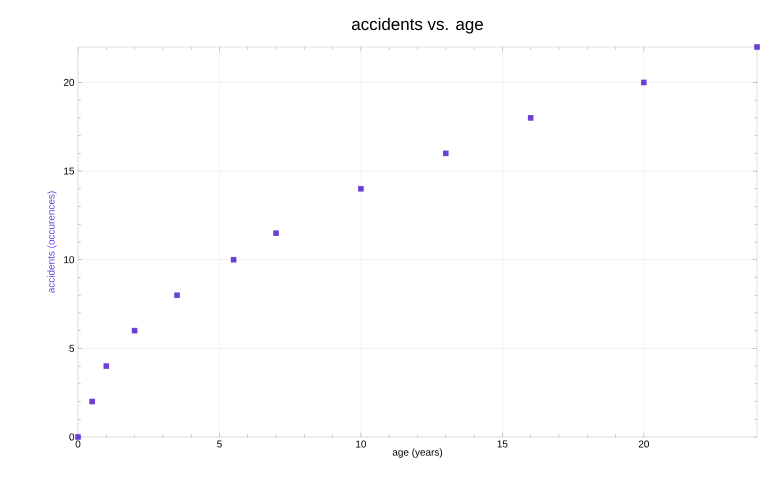 This screenshot has height=483, width=779. What do you see at coordinates (69, 260) in the screenshot?
I see `y-tick-label: 10` at bounding box center [69, 260].